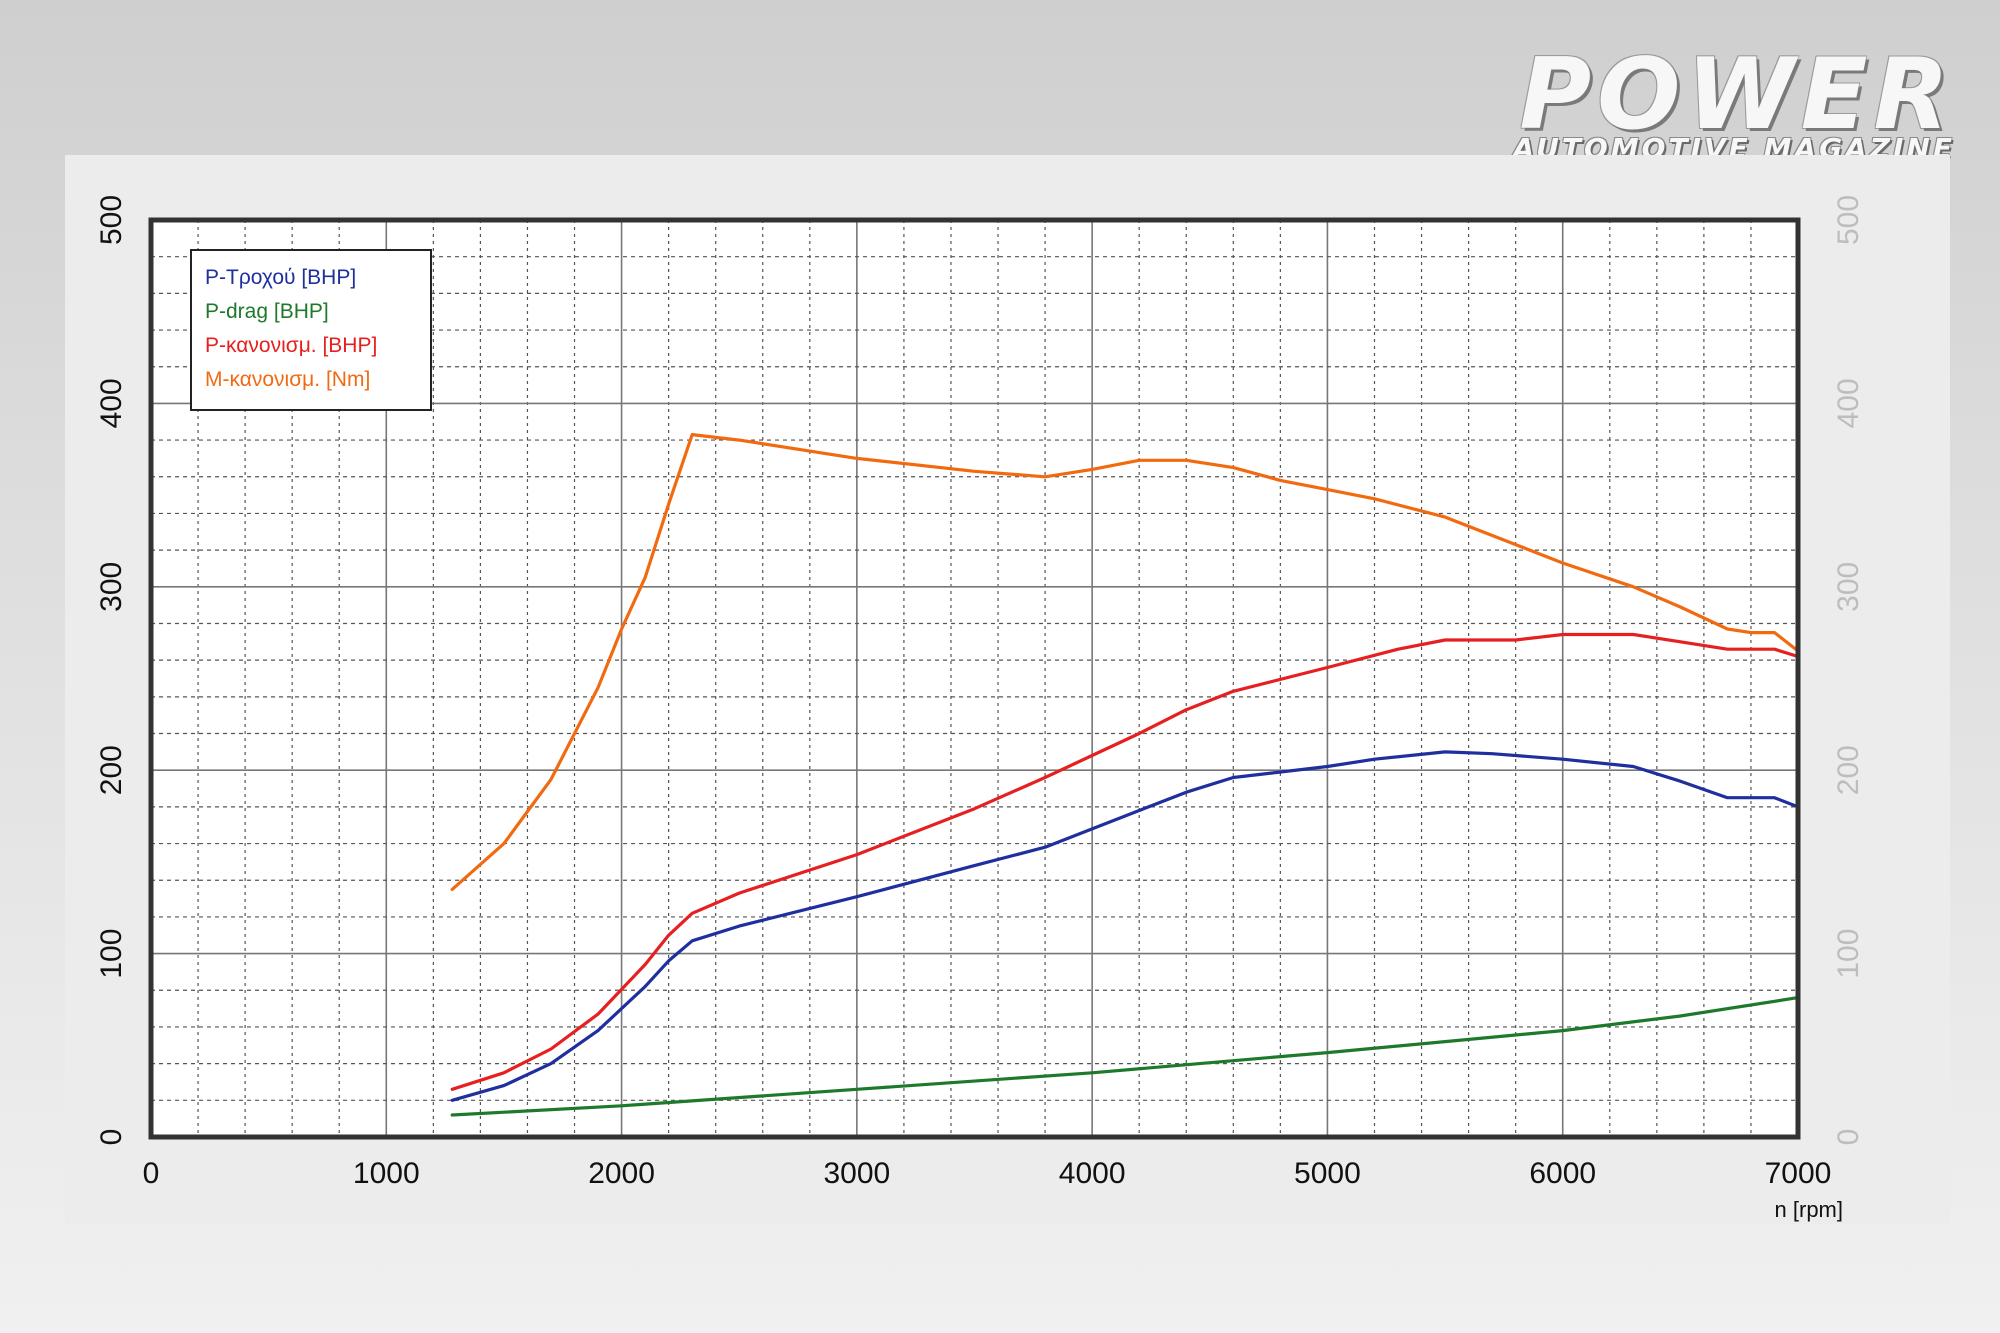  Describe the element at coordinates (1562, 1173) in the screenshot. I see `x-tick-label: 6000` at that location.